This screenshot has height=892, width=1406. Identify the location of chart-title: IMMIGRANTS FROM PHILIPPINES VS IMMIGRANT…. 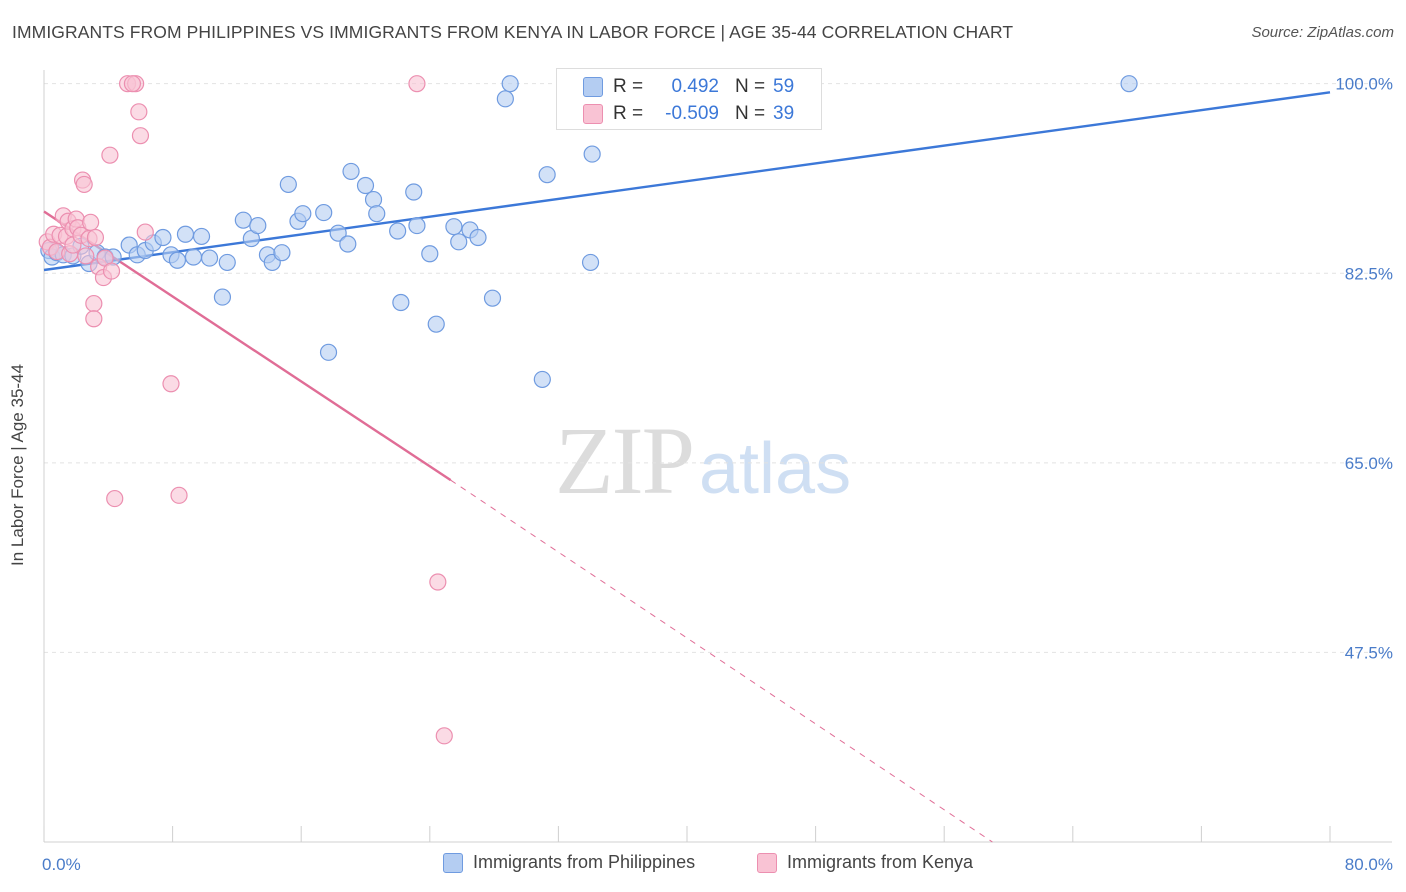
(513, 32).